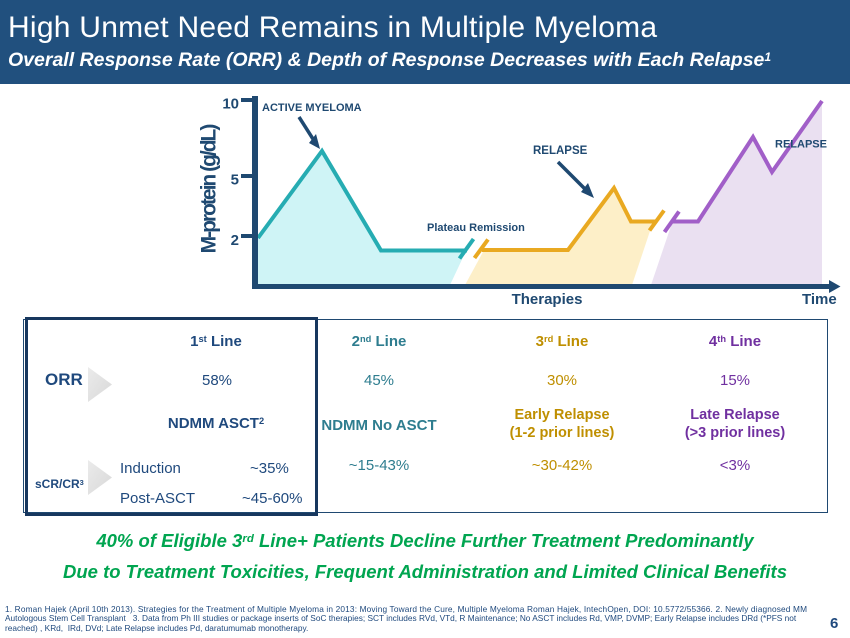 The height and width of the screenshot is (638, 850). Describe the element at coordinates (312, 108) in the screenshot. I see `svg-text: ACTIVE MYELOMA` at that location.